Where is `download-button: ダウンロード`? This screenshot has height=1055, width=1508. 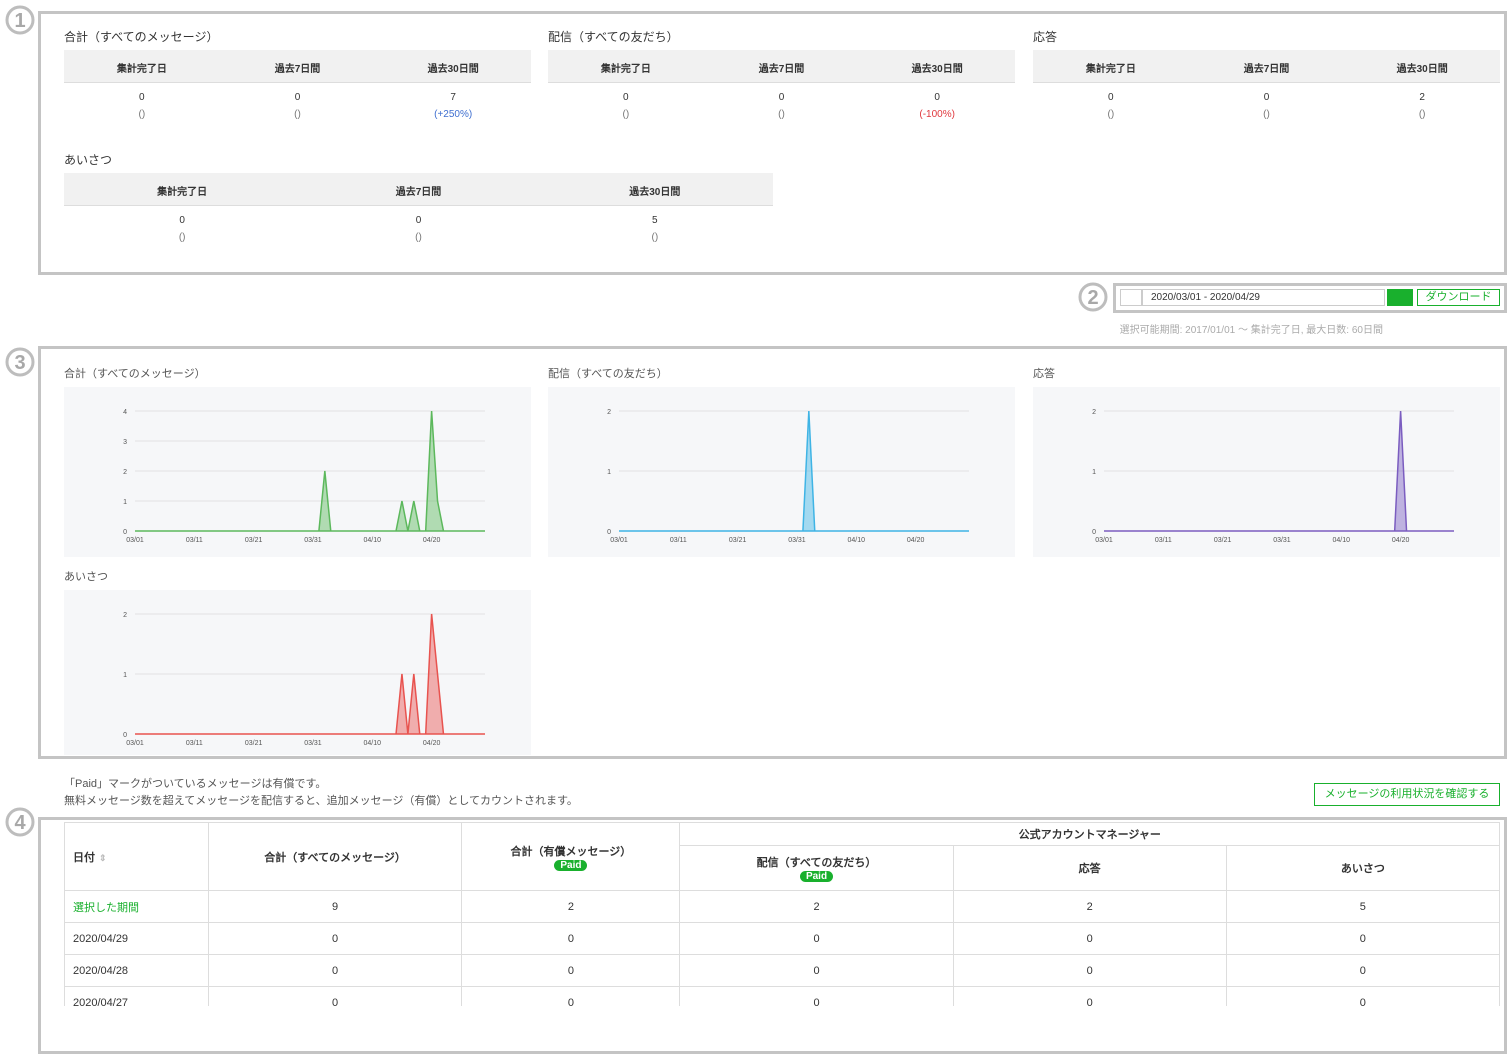 download-button: ダウンロード is located at coordinates (1458, 297).